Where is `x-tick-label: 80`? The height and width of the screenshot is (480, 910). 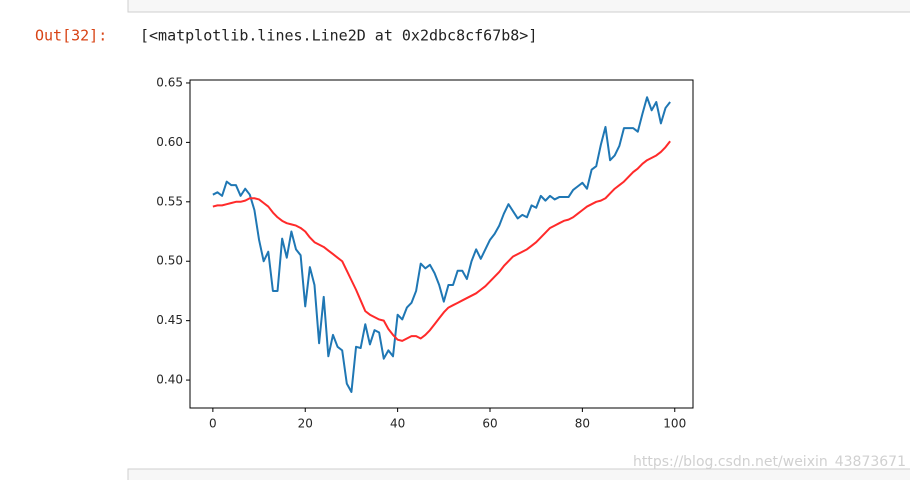 x-tick-label: 80 is located at coordinates (582, 424).